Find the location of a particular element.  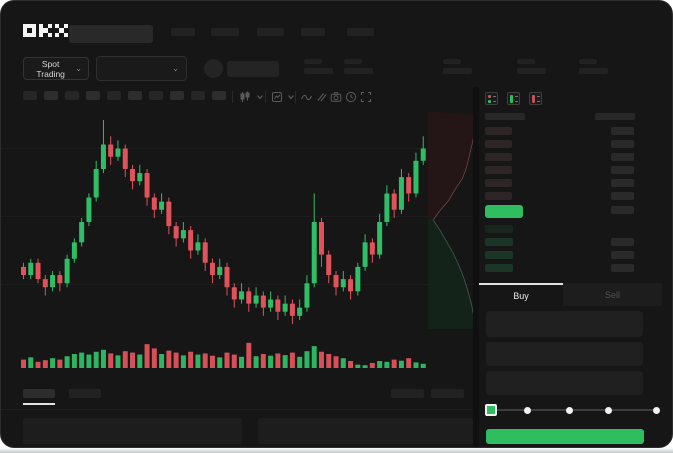

camera-icon is located at coordinates (336, 97).